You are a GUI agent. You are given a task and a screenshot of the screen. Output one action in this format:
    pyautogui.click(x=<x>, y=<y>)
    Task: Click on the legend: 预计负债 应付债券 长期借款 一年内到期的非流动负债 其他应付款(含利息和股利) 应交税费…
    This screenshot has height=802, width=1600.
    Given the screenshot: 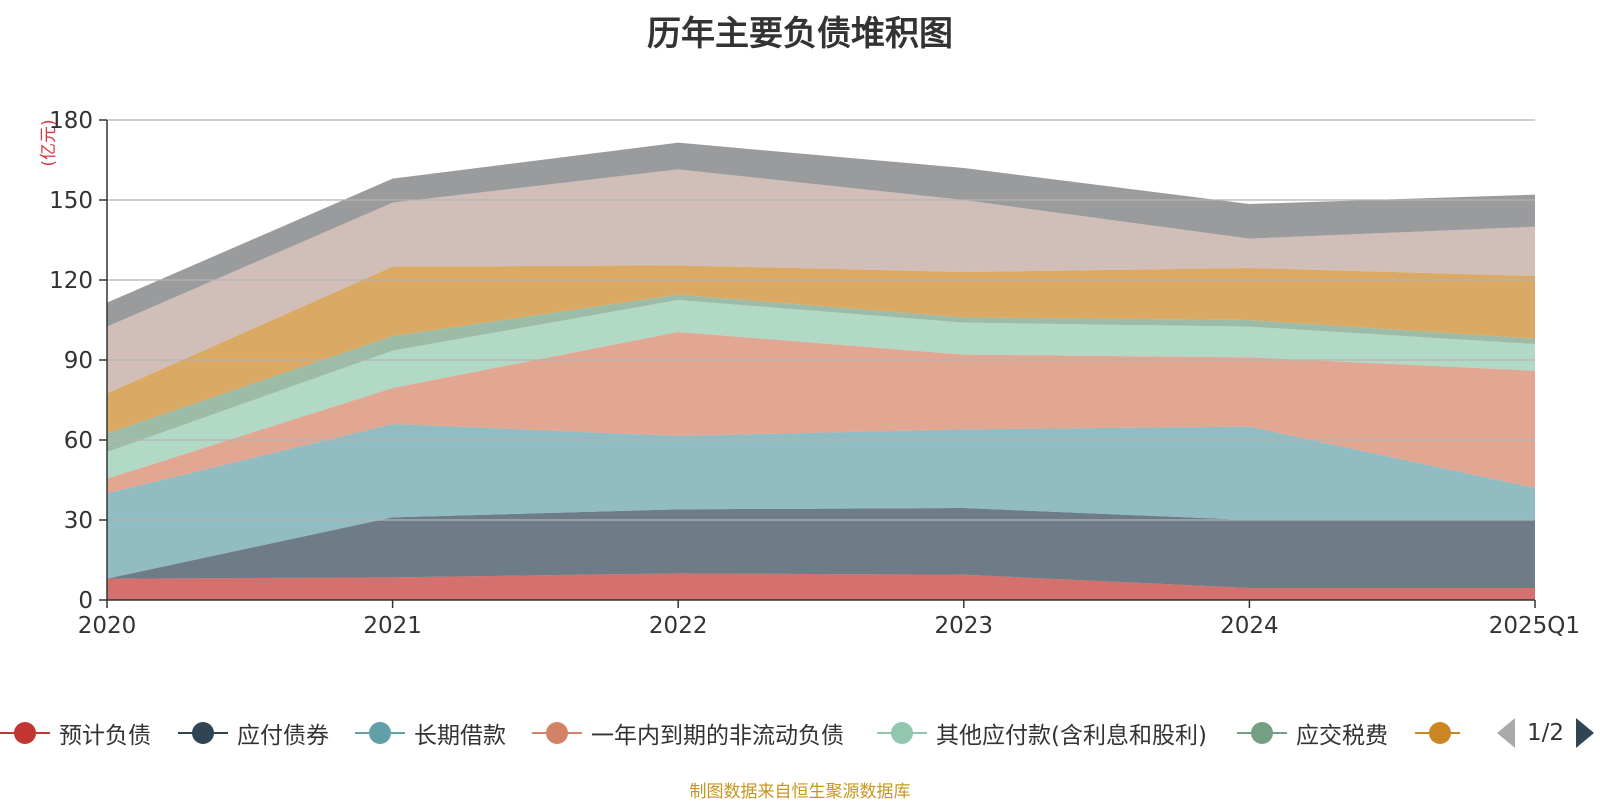 What is the action you would take?
    pyautogui.click(x=730, y=733)
    